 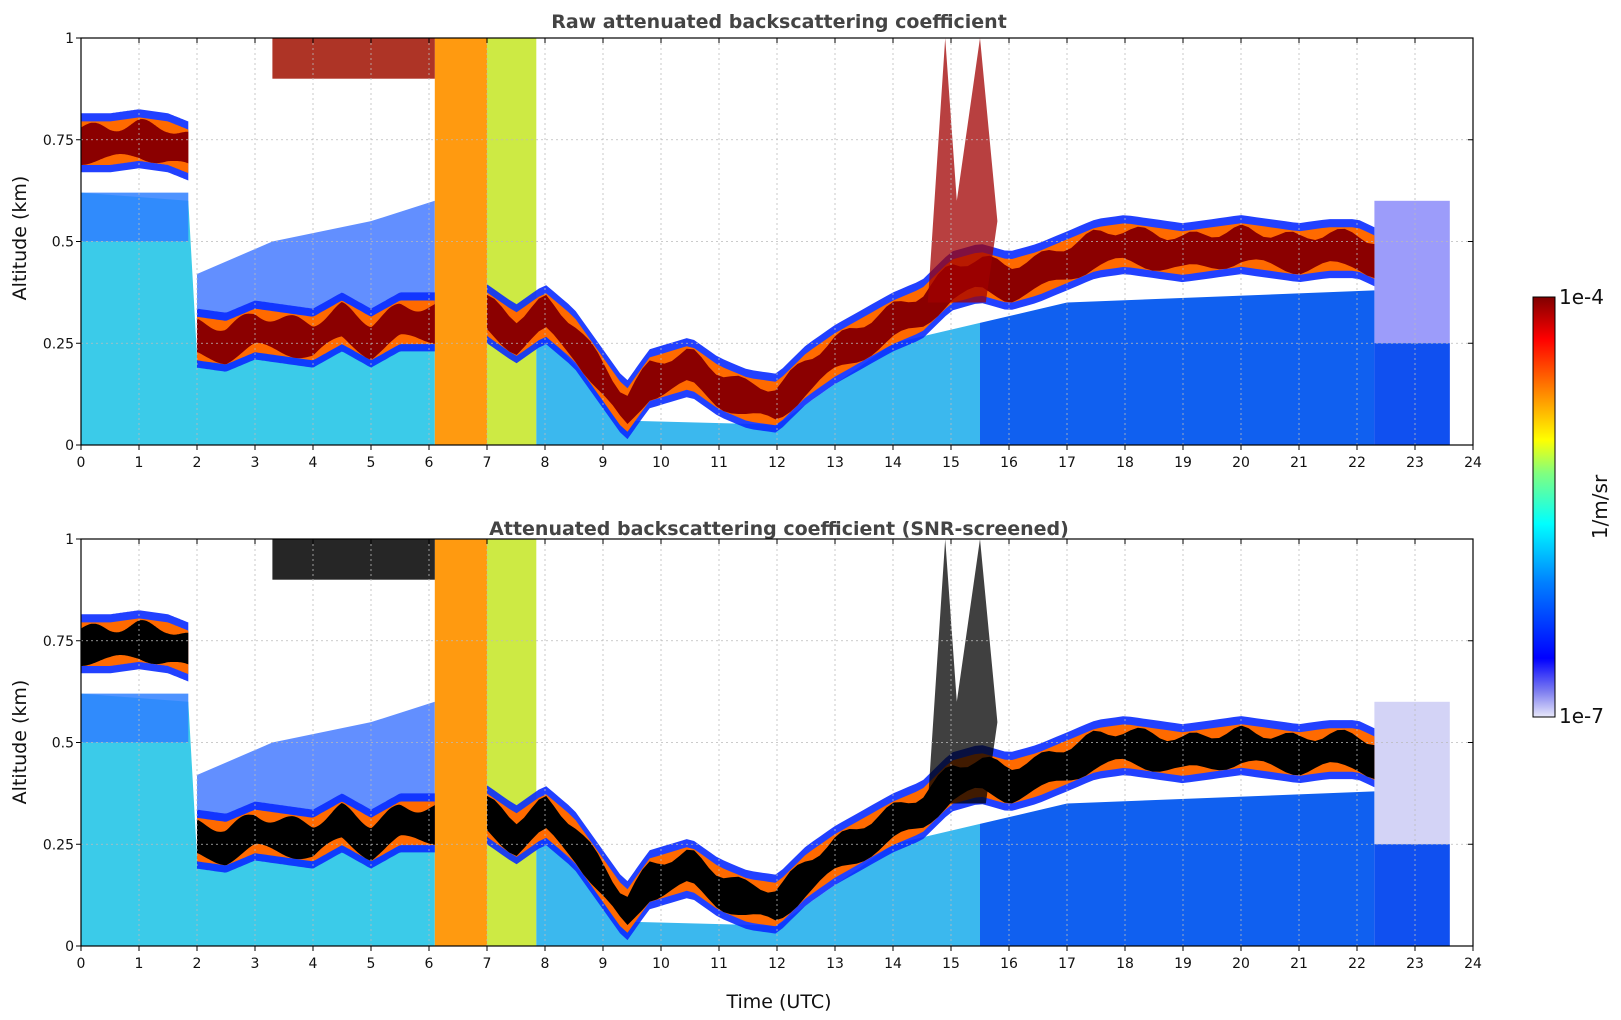 What do you see at coordinates (1600, 506) in the screenshot?
I see `colorbar-units-label: 1/m/sr` at bounding box center [1600, 506].